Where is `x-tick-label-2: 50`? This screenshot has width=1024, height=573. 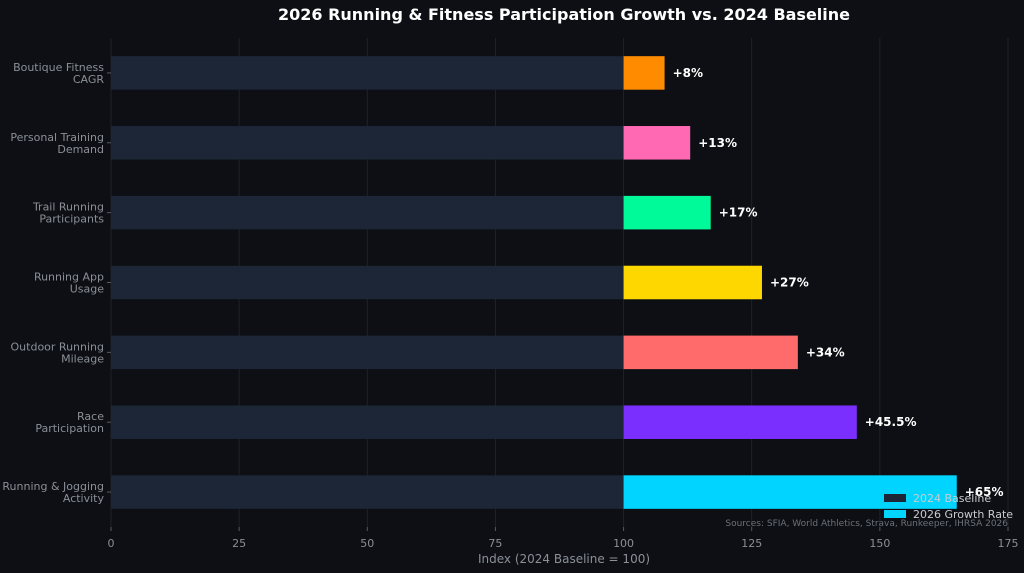
x-tick-label-2: 50 is located at coordinates (367, 543).